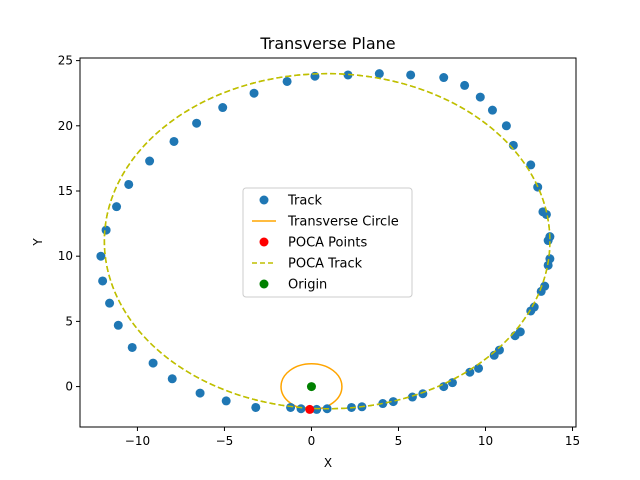 This screenshot has height=480, width=640. Describe the element at coordinates (225, 441) in the screenshot. I see `x-tick-label: −5` at that location.